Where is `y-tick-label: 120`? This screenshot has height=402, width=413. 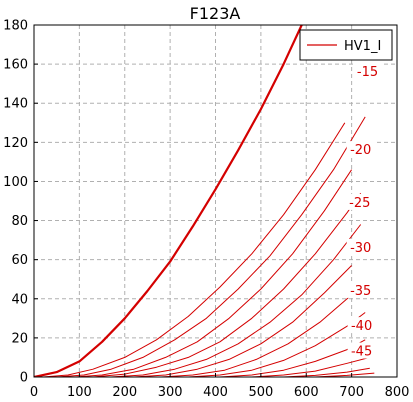 y-tick-label: 120 is located at coordinates (15, 143).